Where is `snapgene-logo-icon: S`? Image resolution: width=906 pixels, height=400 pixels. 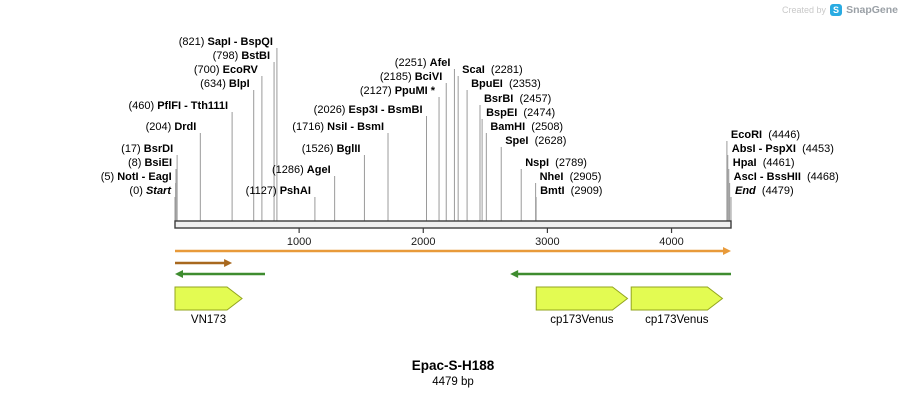
snapgene-logo-icon: S is located at coordinates (836, 10).